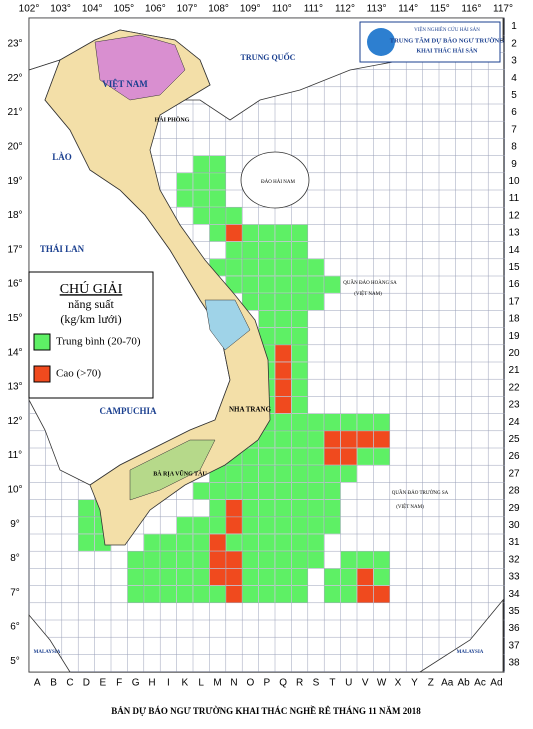 Image resolution: width=533 pixels, height=729 pixels. Describe the element at coordinates (514, 26) in the screenshot. I see `row-label: 1` at that location.